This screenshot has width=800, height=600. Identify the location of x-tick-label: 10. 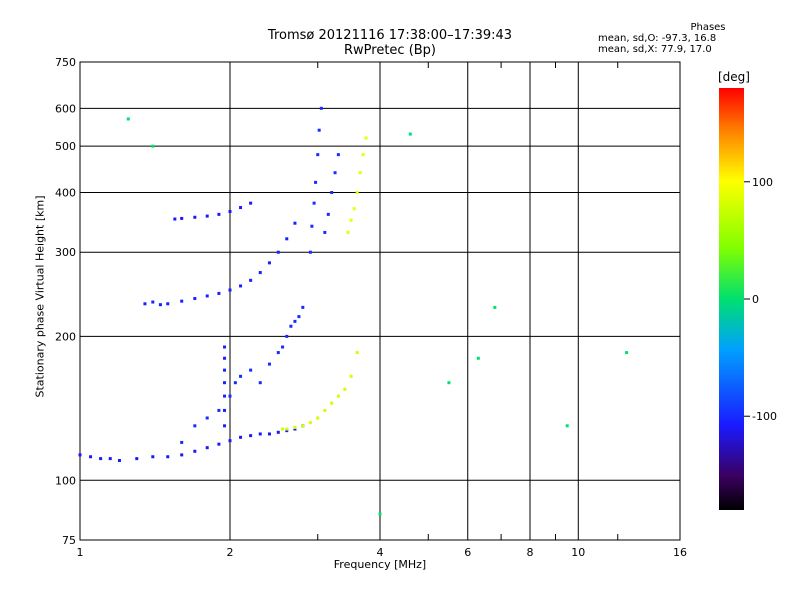
(578, 552).